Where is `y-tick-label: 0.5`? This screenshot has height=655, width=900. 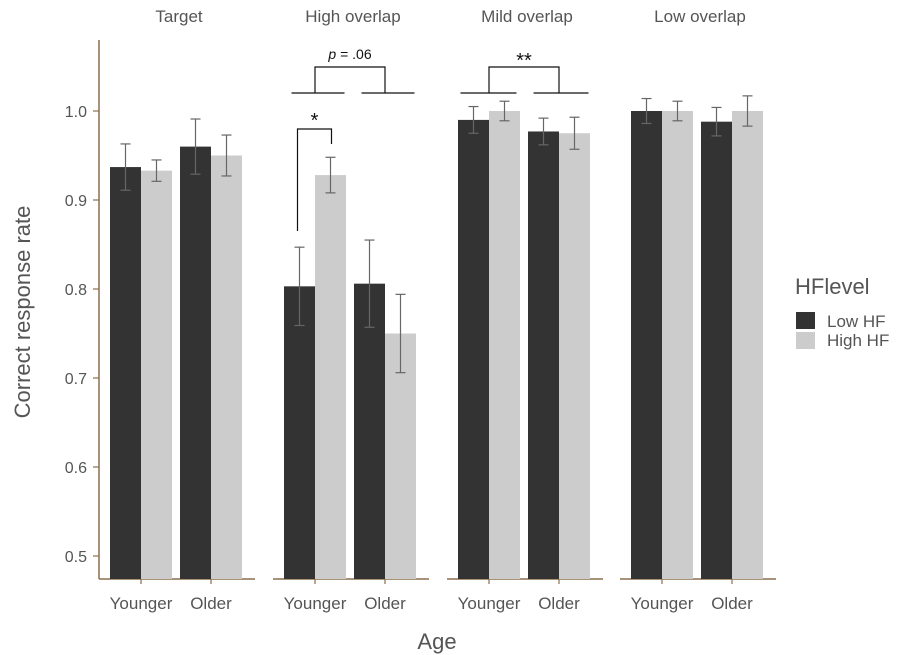
y-tick-label: 0.5 is located at coordinates (76, 557).